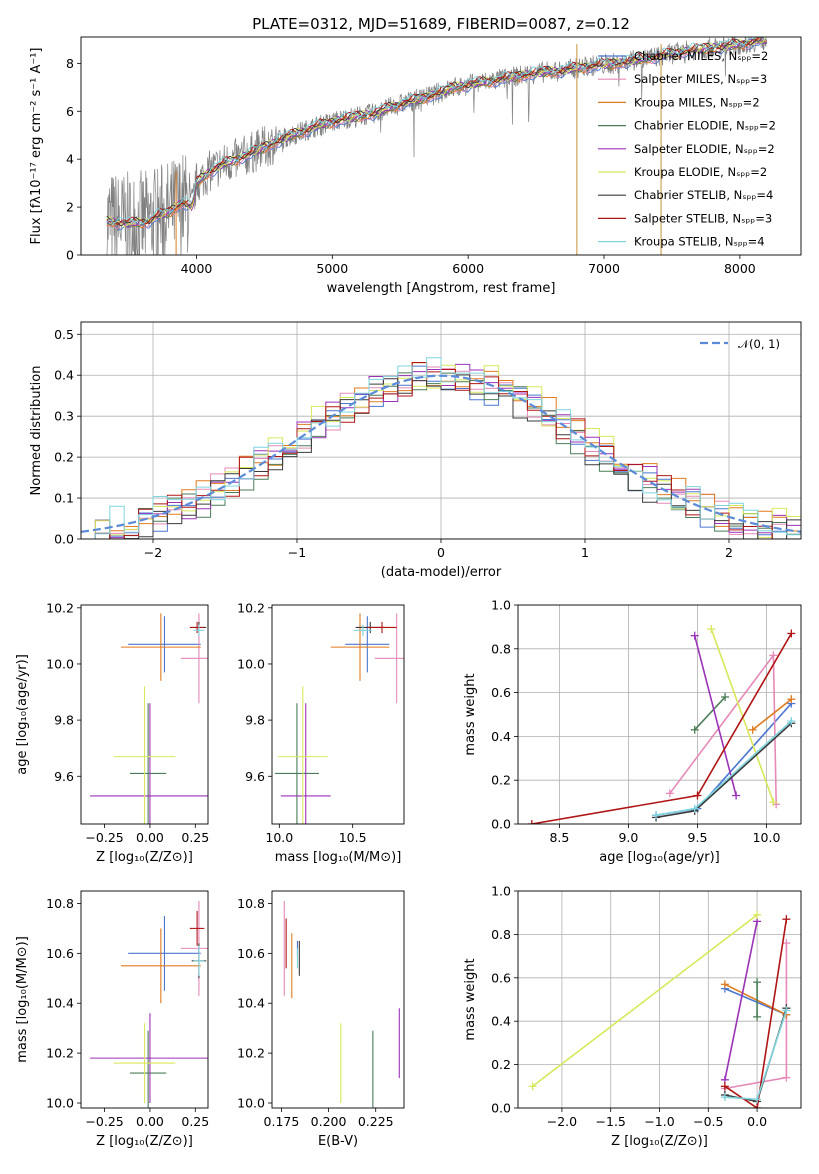 Image resolution: width=819 pixels, height=1174 pixels. What do you see at coordinates (740, 268) in the screenshot?
I see `x-tick-label: 8000` at bounding box center [740, 268].